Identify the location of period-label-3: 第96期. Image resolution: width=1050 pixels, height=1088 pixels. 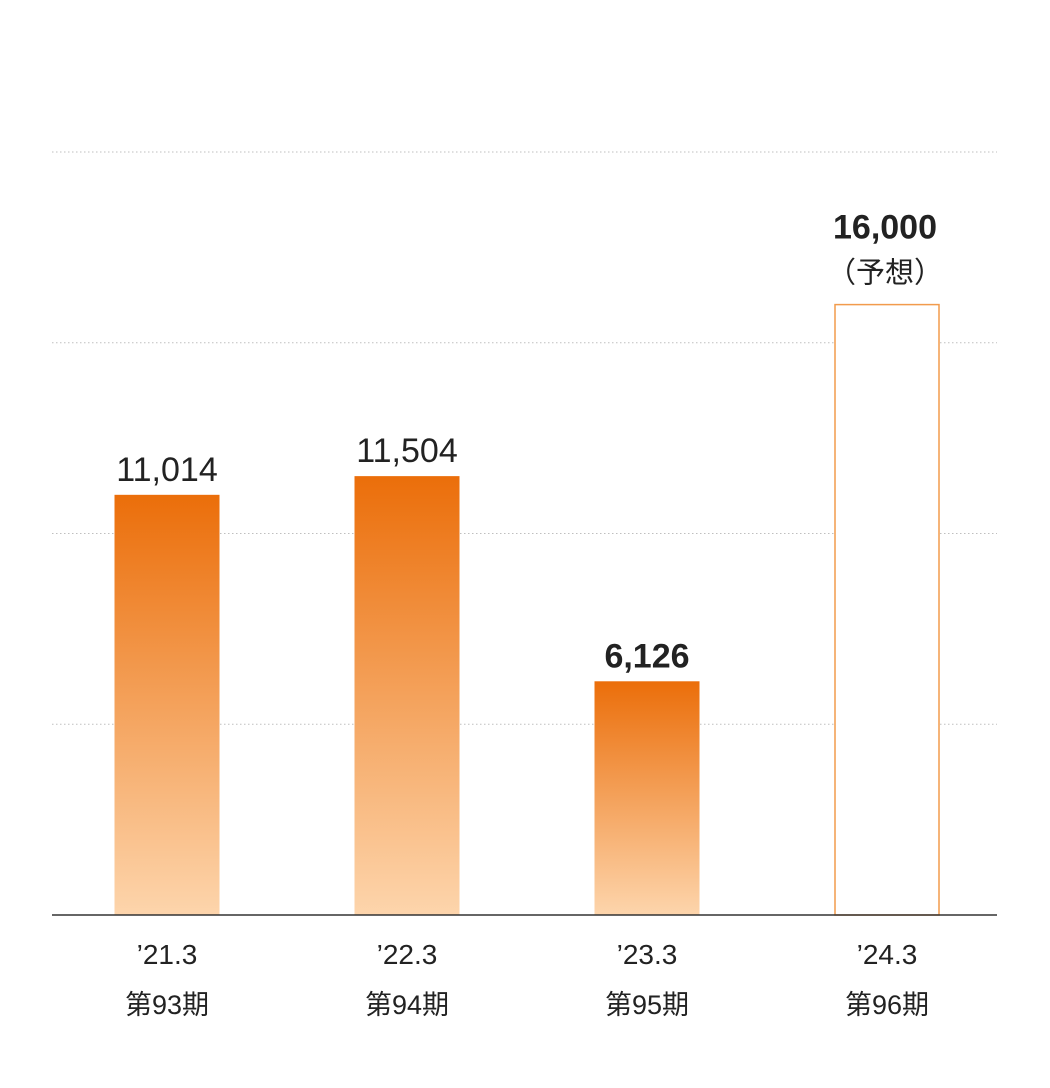
(887, 1005).